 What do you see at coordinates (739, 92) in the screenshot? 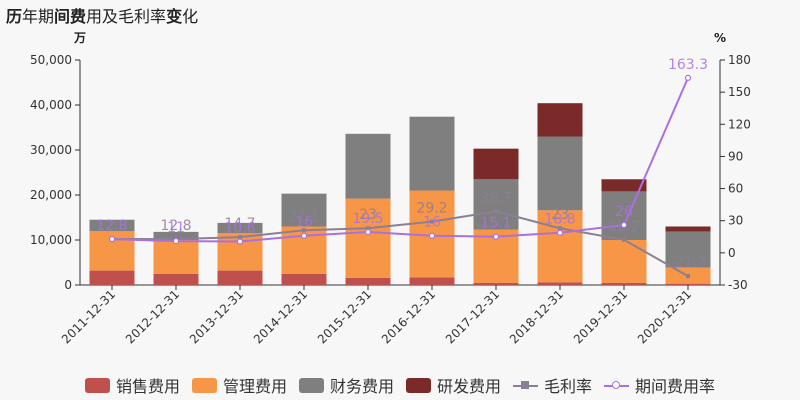
I see `y-right-tick-label: 150` at bounding box center [739, 92].